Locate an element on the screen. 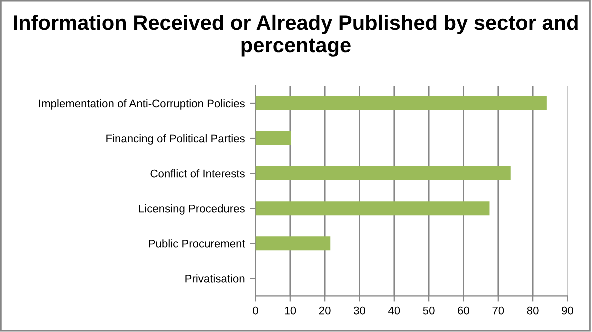 This screenshot has width=592, height=332. y-tick-label: Financing of Political Parties is located at coordinates (175, 139).